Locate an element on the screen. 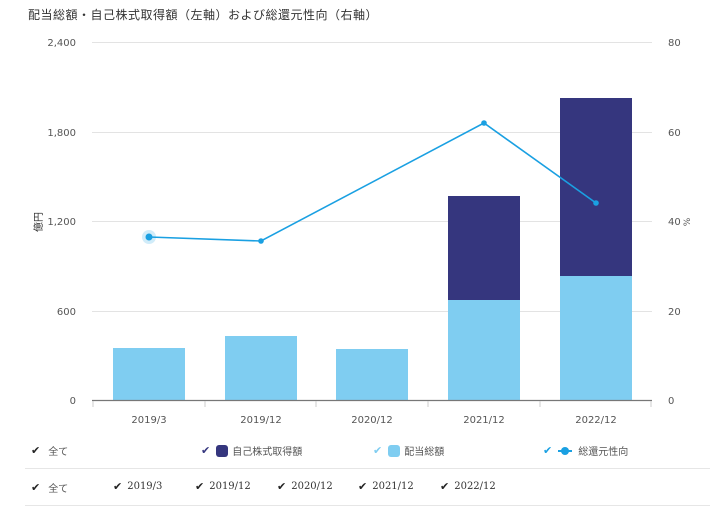 The image size is (717, 512). series-payout-ratio-line is located at coordinates (372, 182).